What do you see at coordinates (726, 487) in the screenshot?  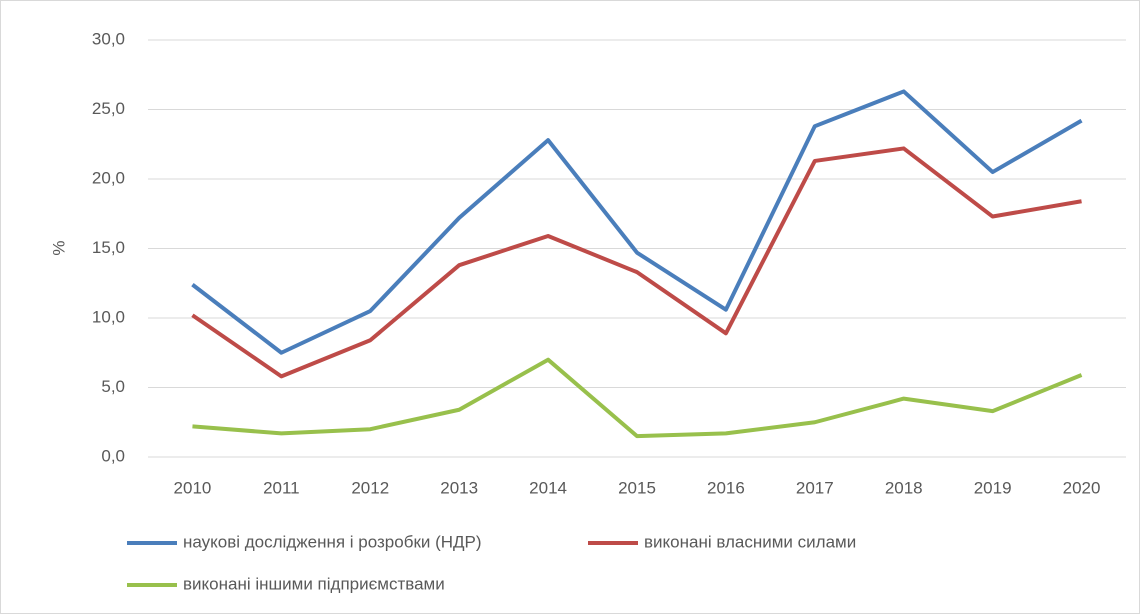 I see `x-tick-label: 2016` at bounding box center [726, 487].